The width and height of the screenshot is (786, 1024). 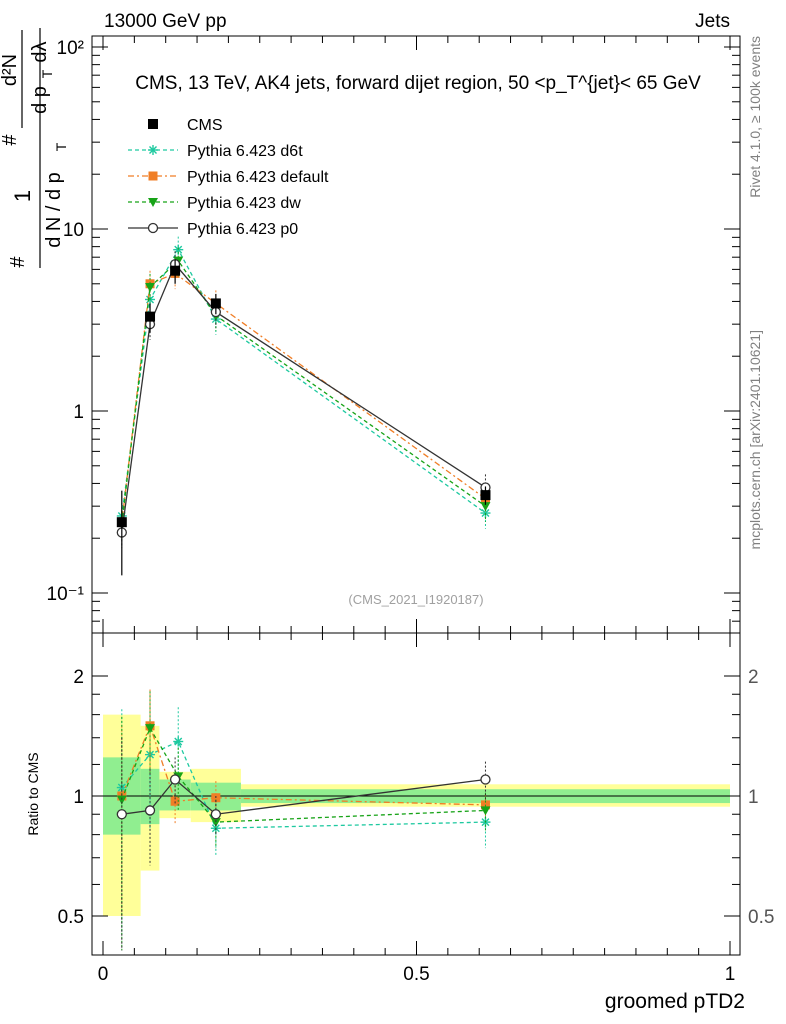 What do you see at coordinates (78, 797) in the screenshot?
I see `ratio-tick-label: 1` at bounding box center [78, 797].